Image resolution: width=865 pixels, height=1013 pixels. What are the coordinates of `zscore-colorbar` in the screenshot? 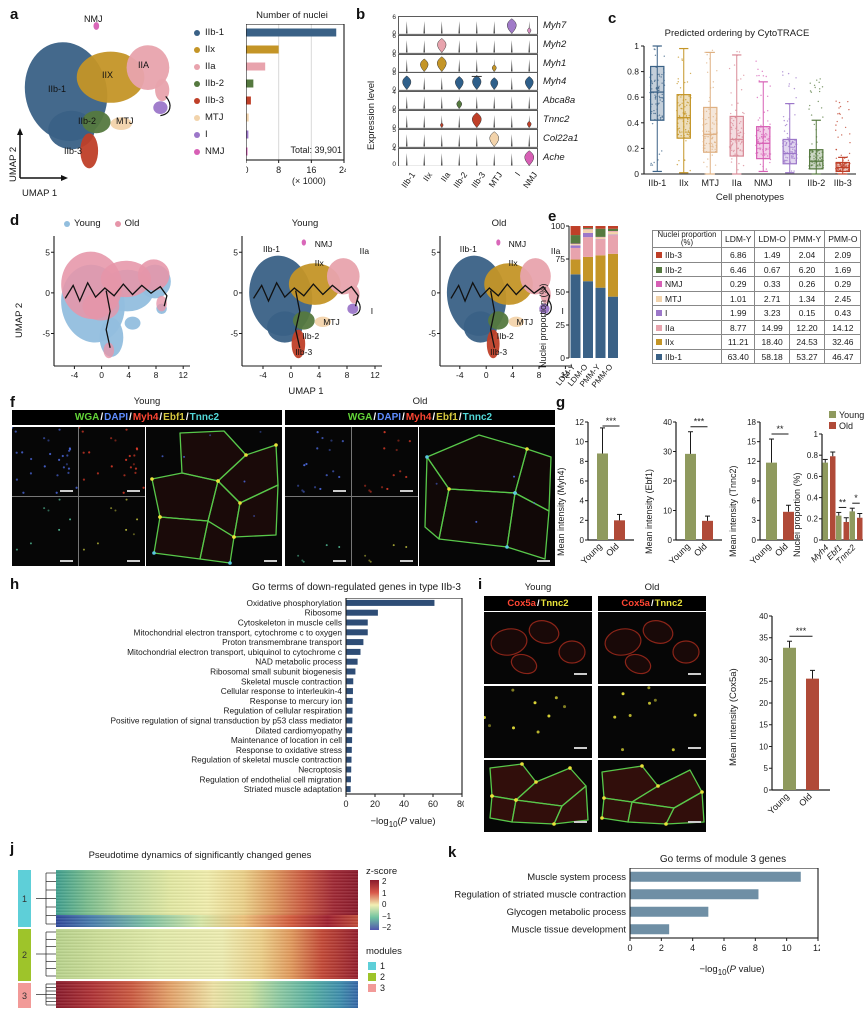 It's located at (374, 905).